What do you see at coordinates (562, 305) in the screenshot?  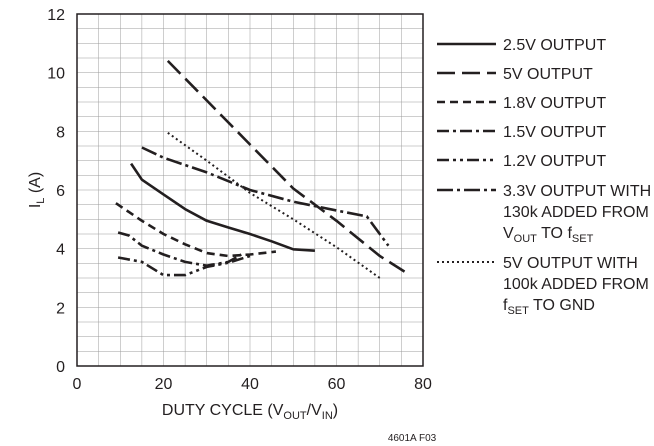 I see `legend-label-part: TO GND` at bounding box center [562, 305].